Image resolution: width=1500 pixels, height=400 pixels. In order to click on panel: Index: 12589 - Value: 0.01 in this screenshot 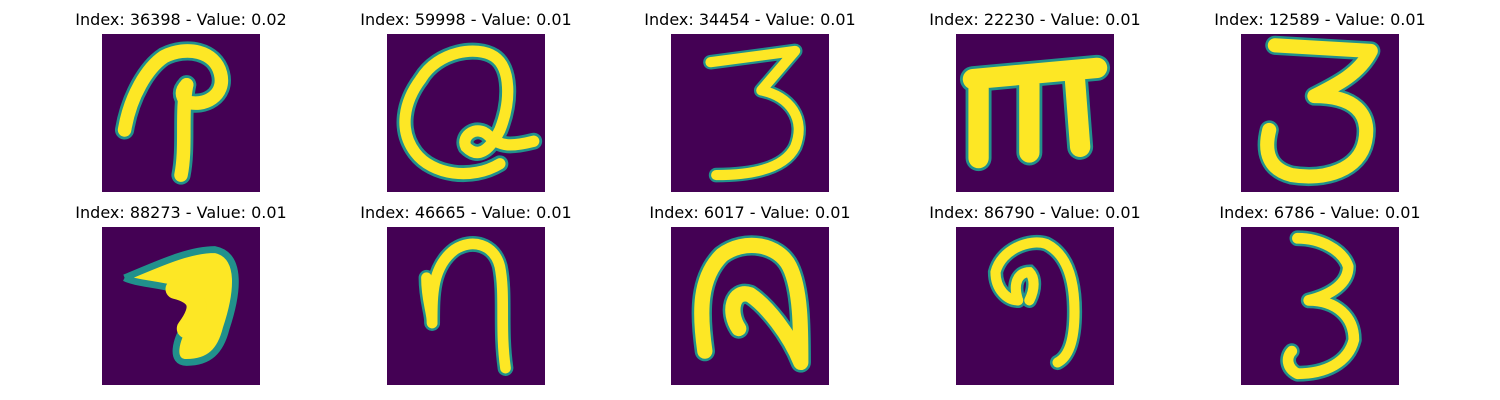, I will do `click(1320, 101)`.